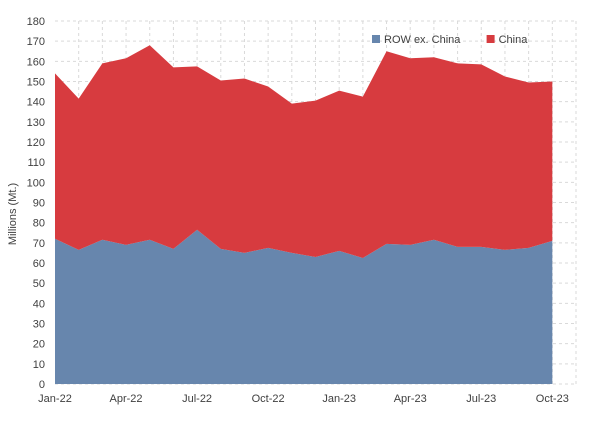  Describe the element at coordinates (39, 244) in the screenshot. I see `y-tick-label: 70` at that location.